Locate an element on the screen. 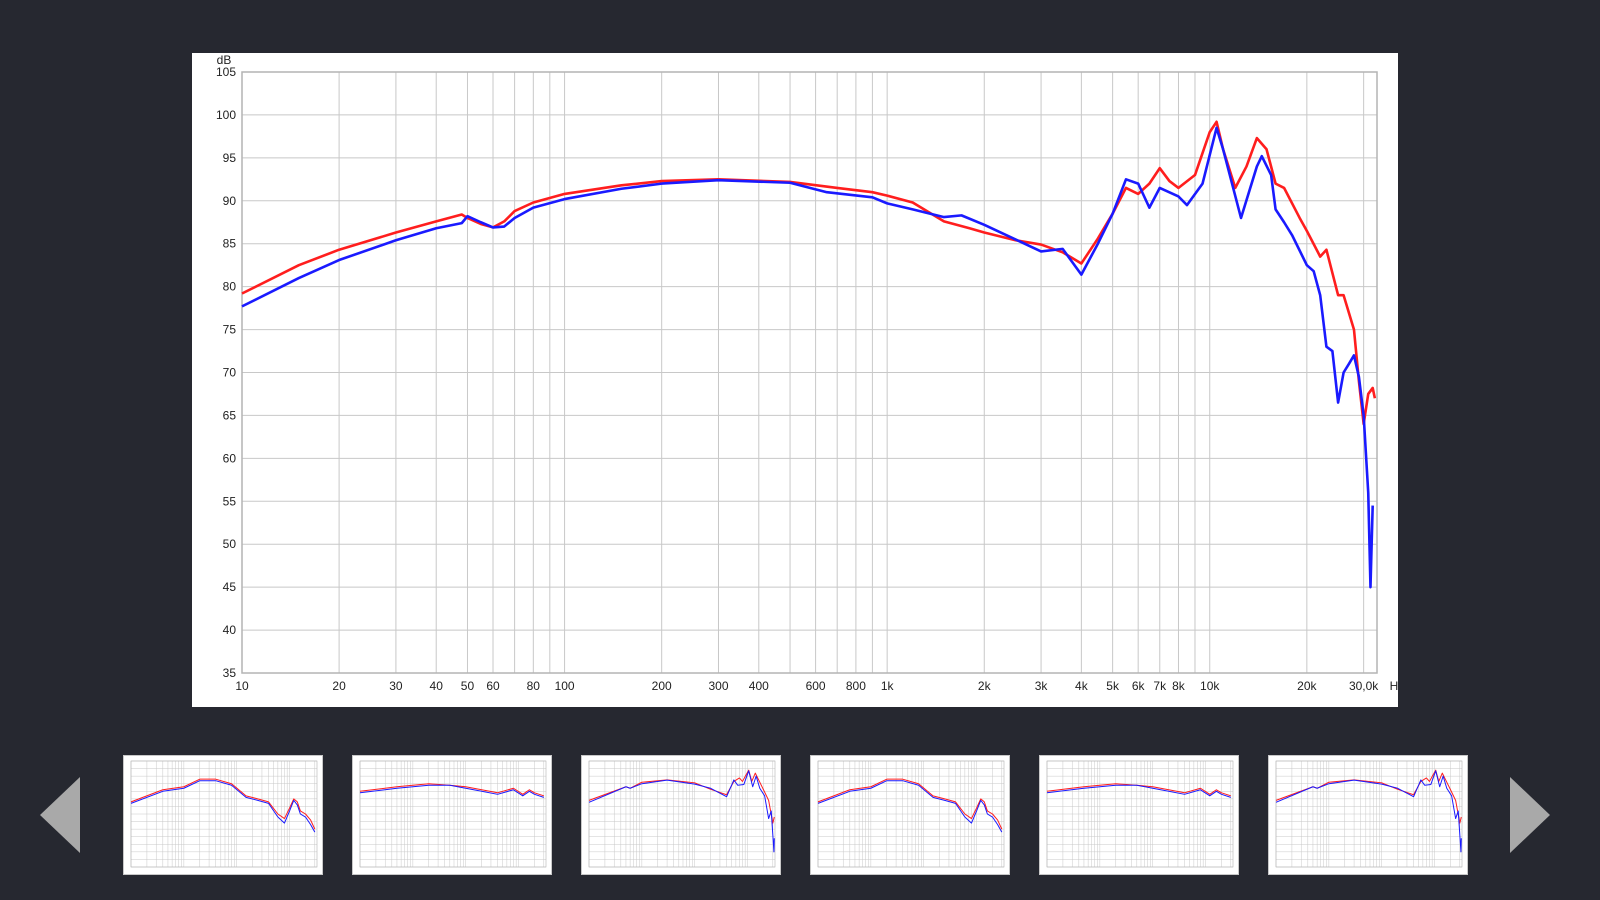  x-tick-label: 3k is located at coordinates (1042, 686).